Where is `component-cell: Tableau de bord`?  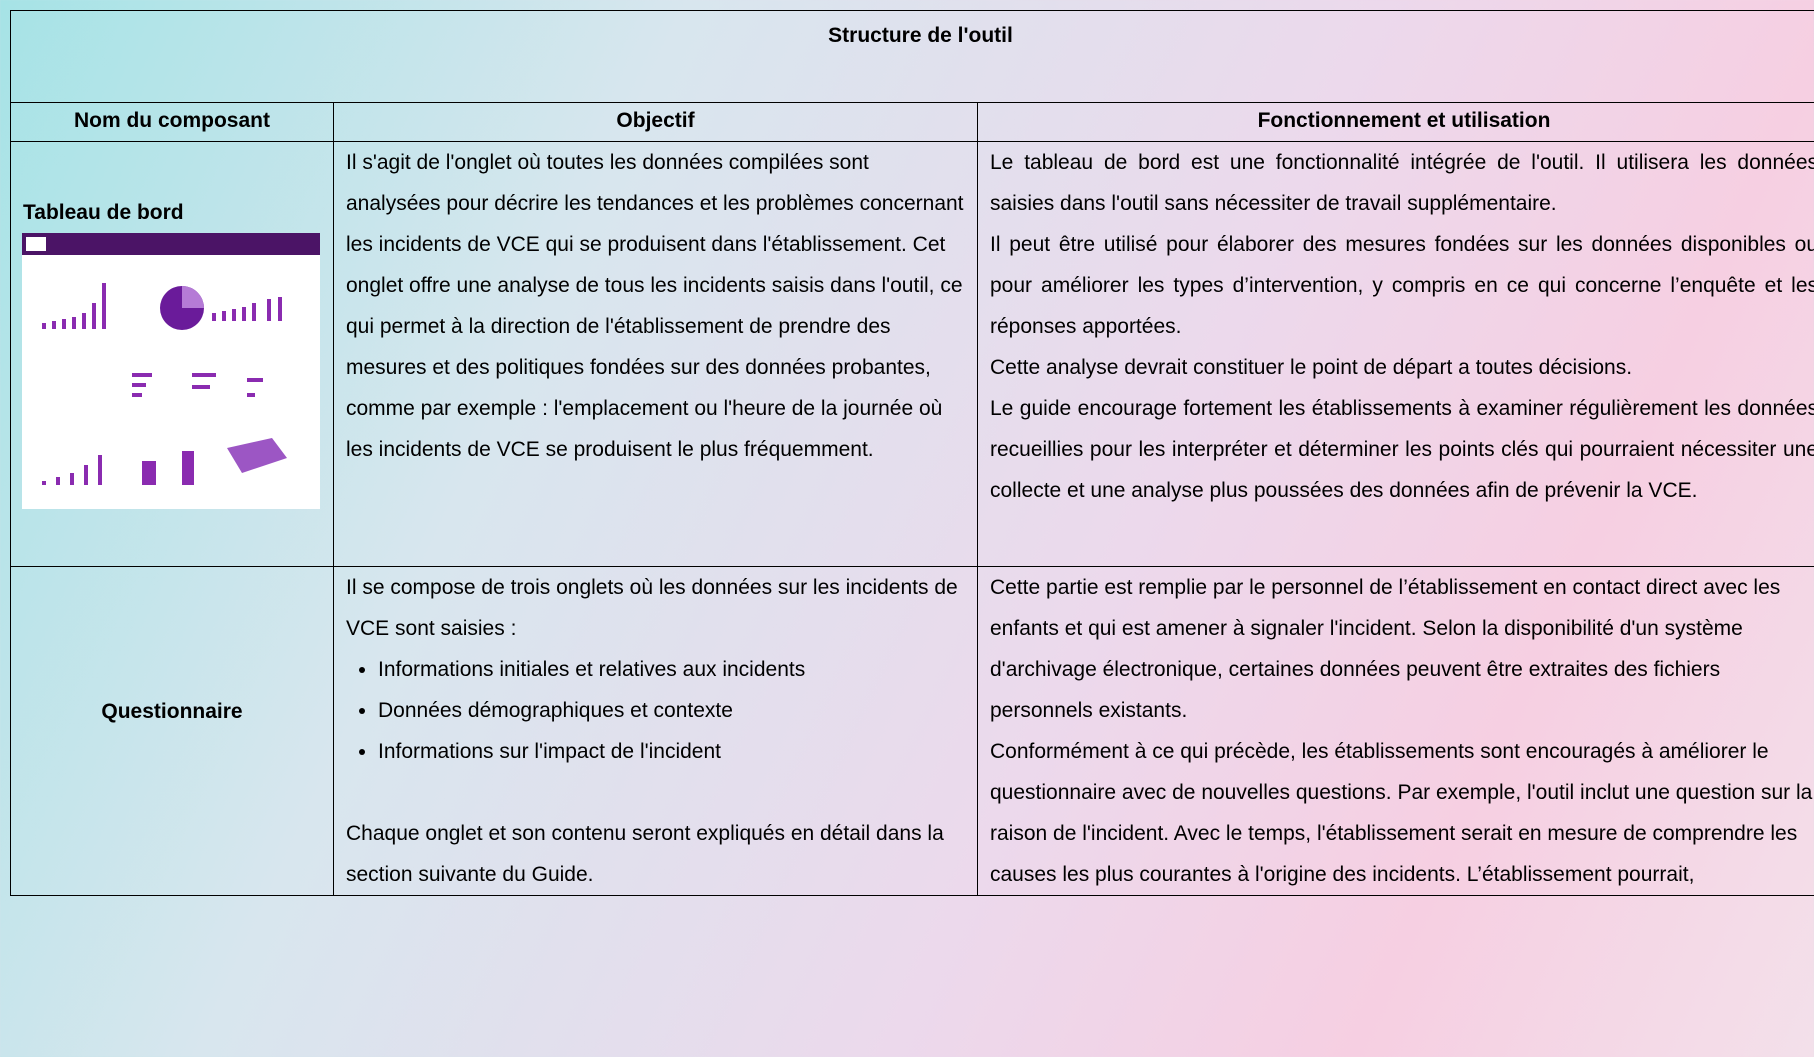
component-cell: Tableau de bord is located at coordinates (172, 354).